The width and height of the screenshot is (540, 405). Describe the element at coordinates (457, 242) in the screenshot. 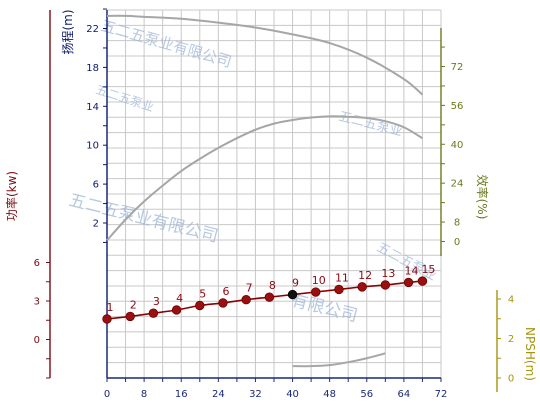

I see `efficiency-tick-label: 0` at that location.